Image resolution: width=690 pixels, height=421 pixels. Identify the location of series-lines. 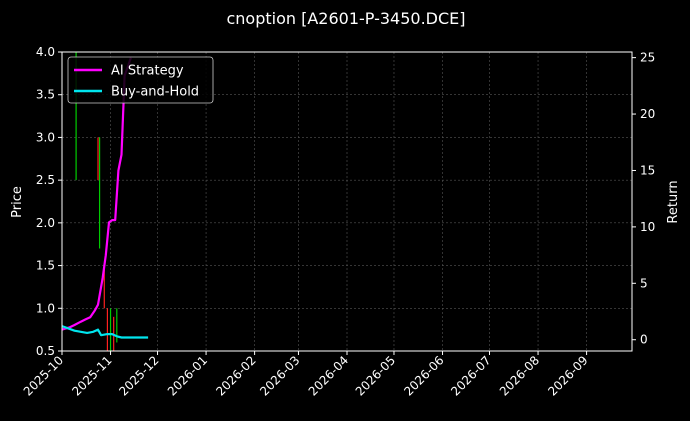
(105, 198).